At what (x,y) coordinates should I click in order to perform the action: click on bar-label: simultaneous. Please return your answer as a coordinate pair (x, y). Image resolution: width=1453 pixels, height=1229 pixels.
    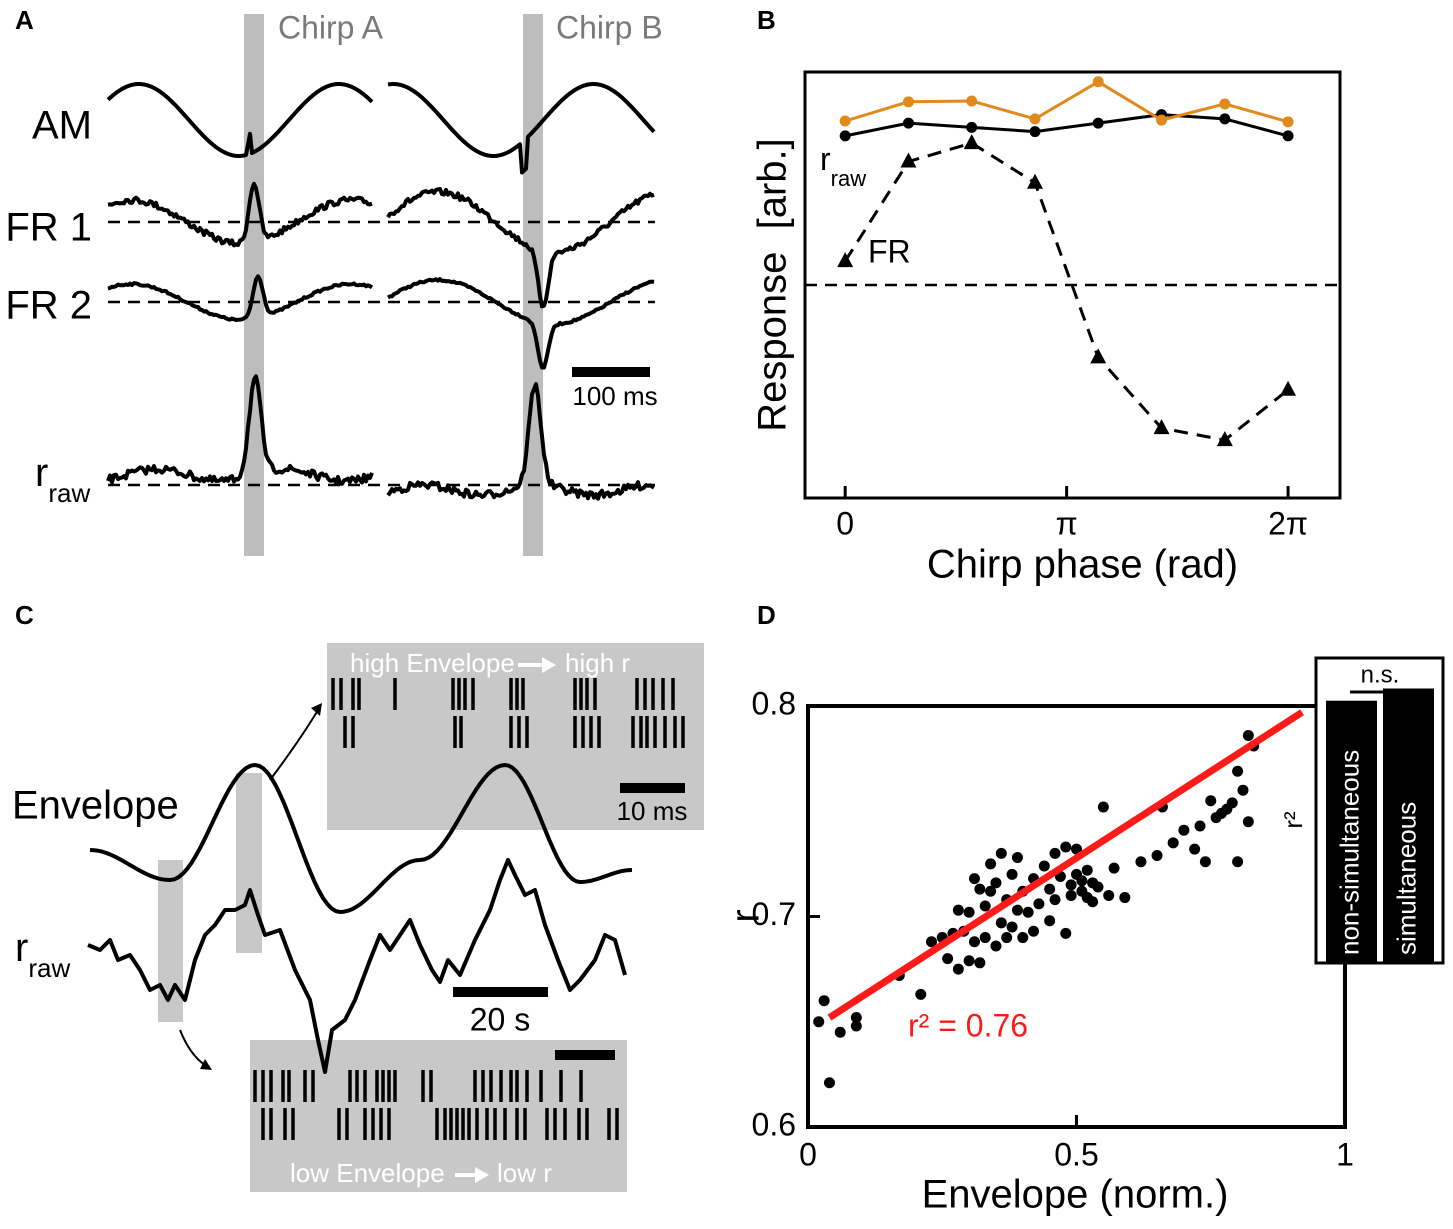
    Looking at the image, I should click on (1406, 878).